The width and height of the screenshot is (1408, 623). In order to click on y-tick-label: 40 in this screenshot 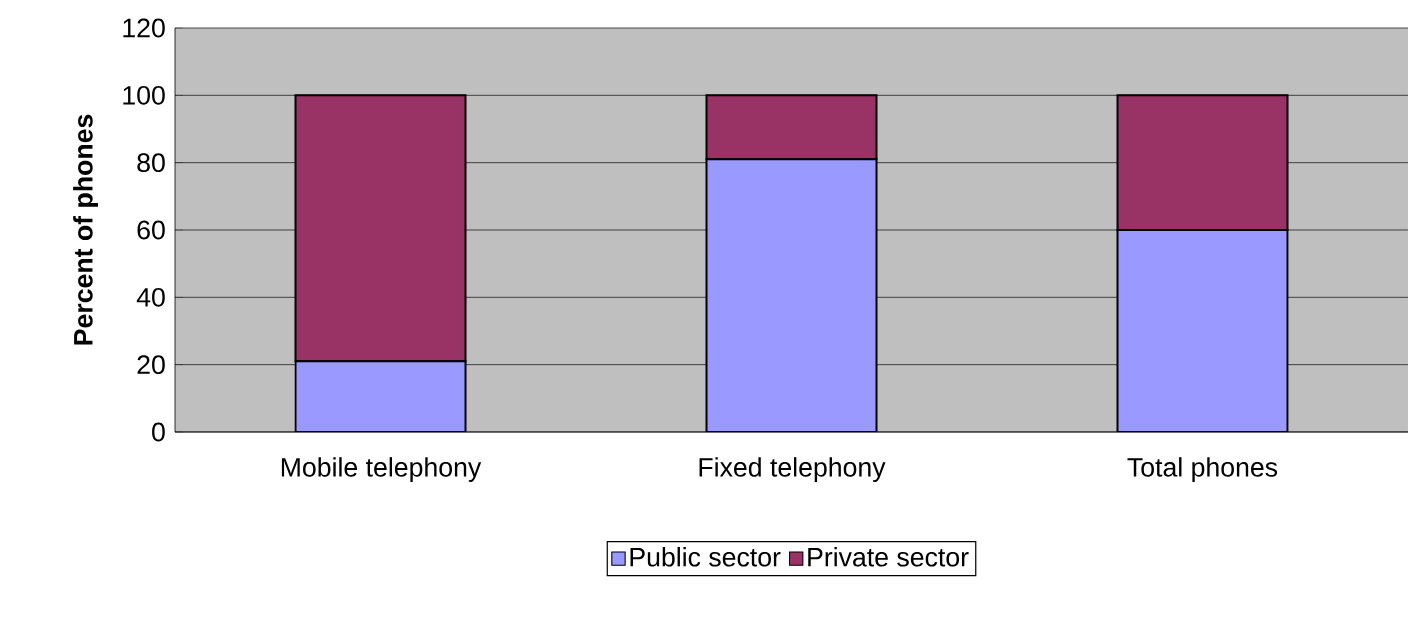, I will do `click(150, 297)`.